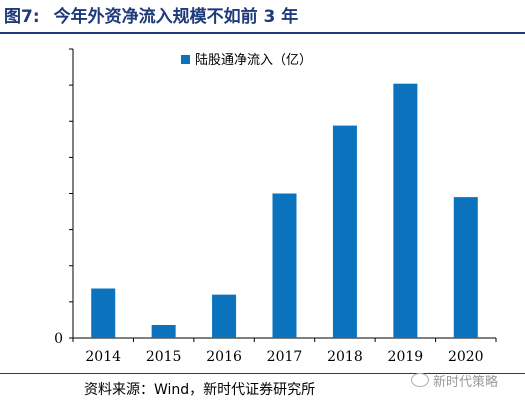 The image size is (525, 407). What do you see at coordinates (224, 357) in the screenshot?
I see `x-tick-label: 2016` at bounding box center [224, 357].